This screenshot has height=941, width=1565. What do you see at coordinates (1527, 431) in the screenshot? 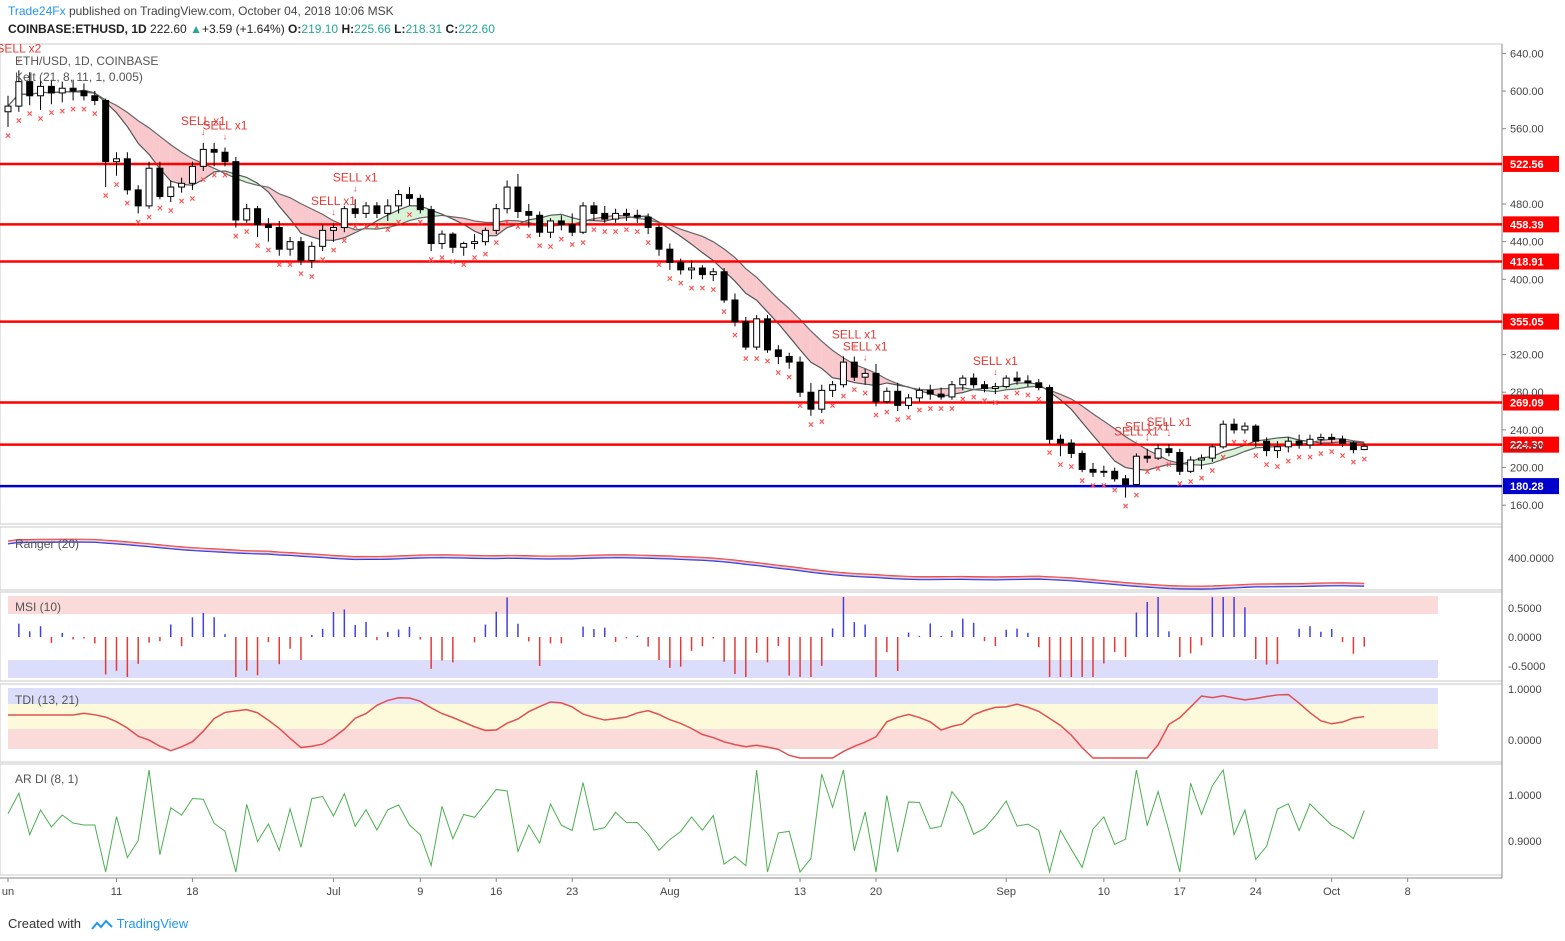
I see `price-tick-label: 240.00` at bounding box center [1527, 431].